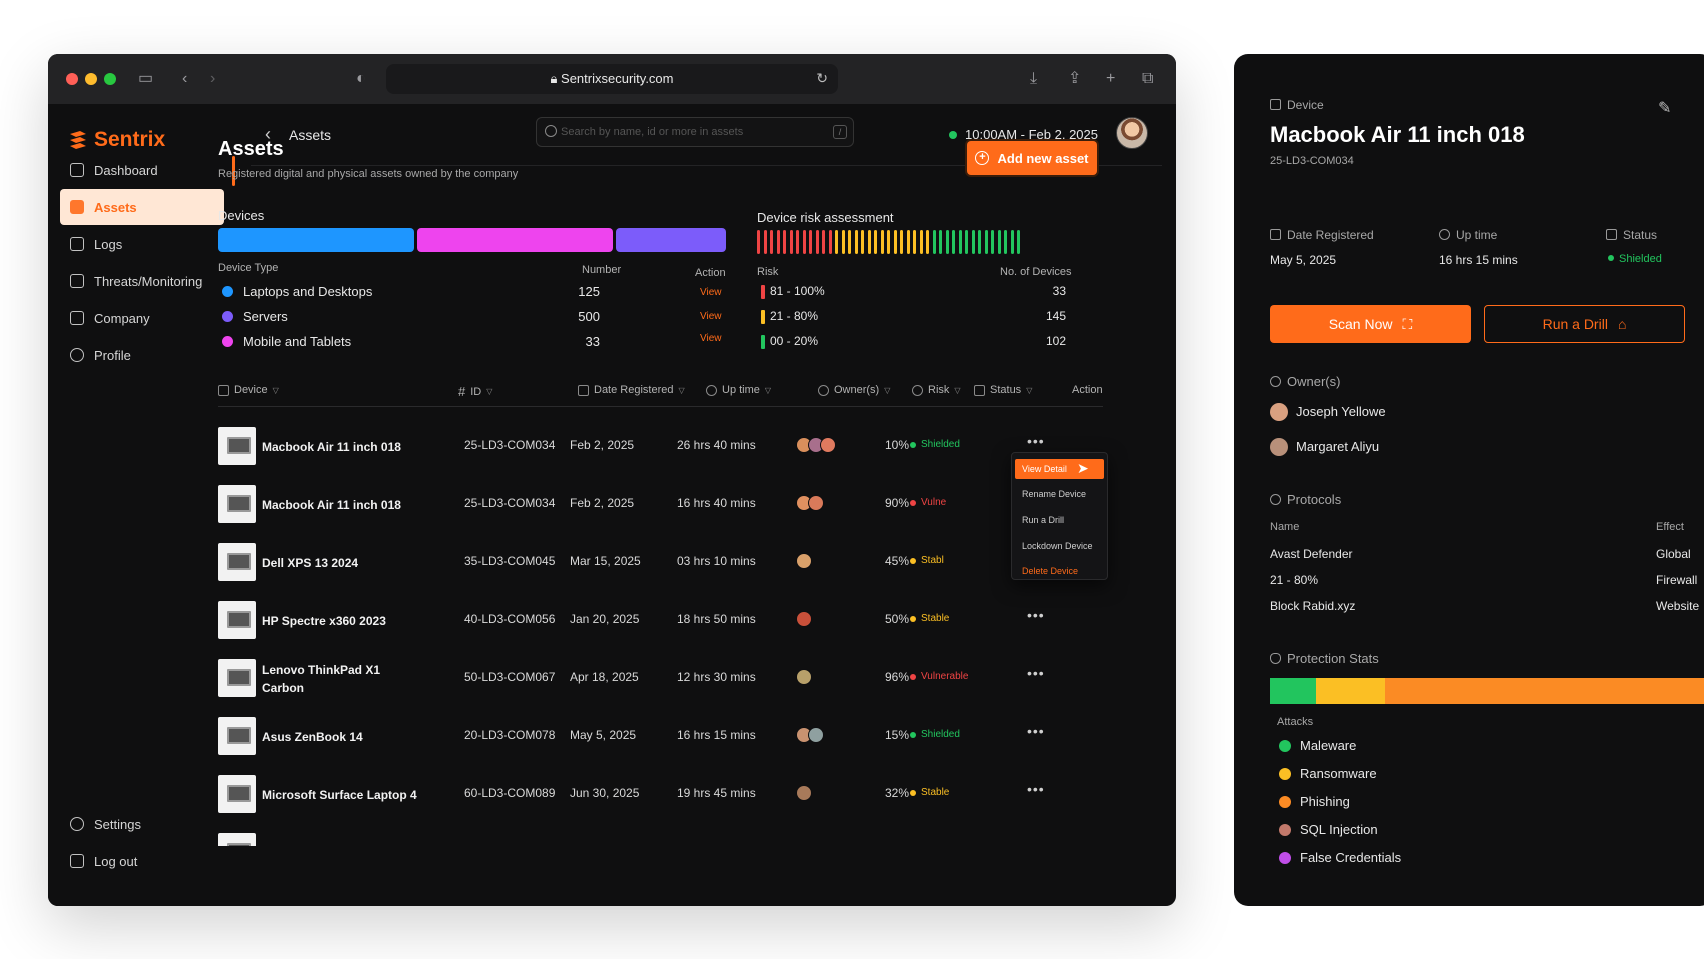 The image size is (1704, 959). What do you see at coordinates (142, 318) in the screenshot?
I see `sidebar-item-company: Company` at bounding box center [142, 318].